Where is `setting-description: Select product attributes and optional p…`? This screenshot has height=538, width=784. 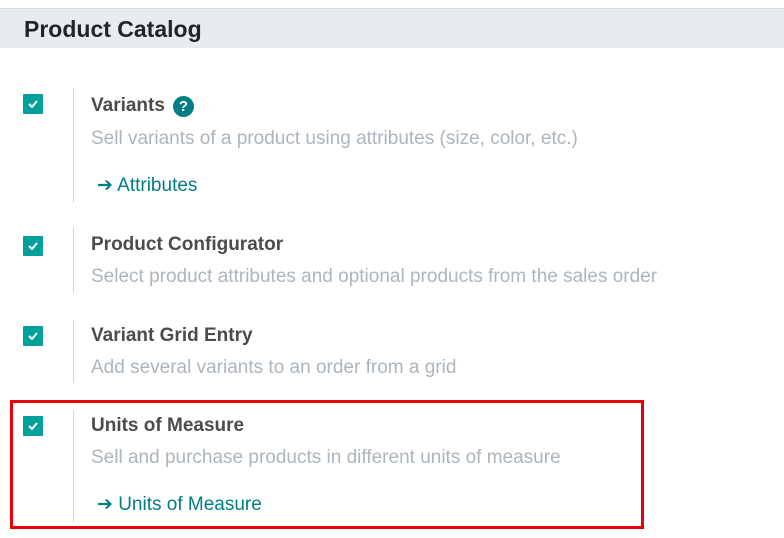
setting-description: Select product attributes and optional p… is located at coordinates (374, 276).